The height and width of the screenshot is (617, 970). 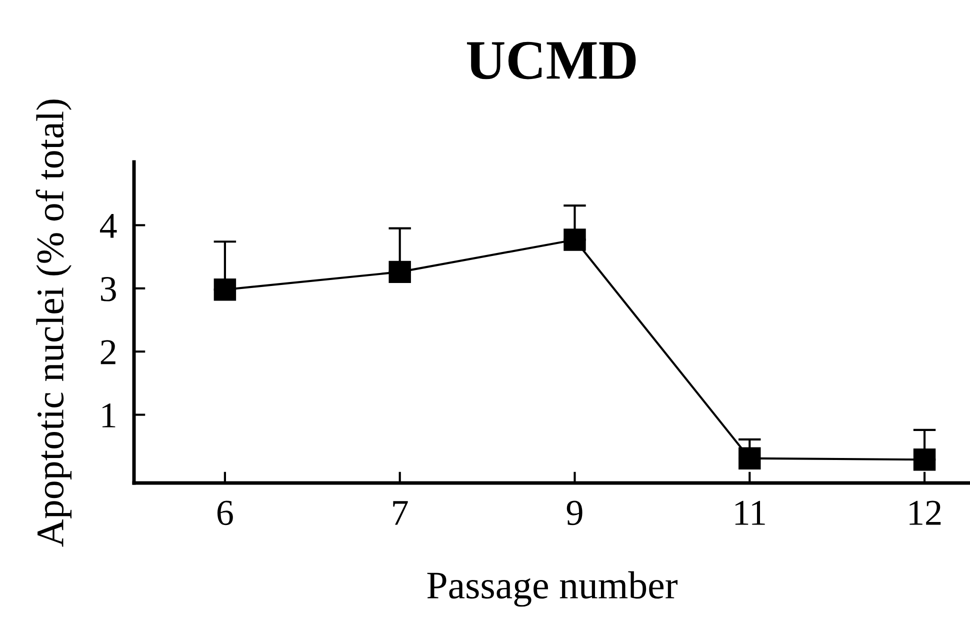 What do you see at coordinates (750, 512) in the screenshot?
I see `x-tick-label: 11` at bounding box center [750, 512].